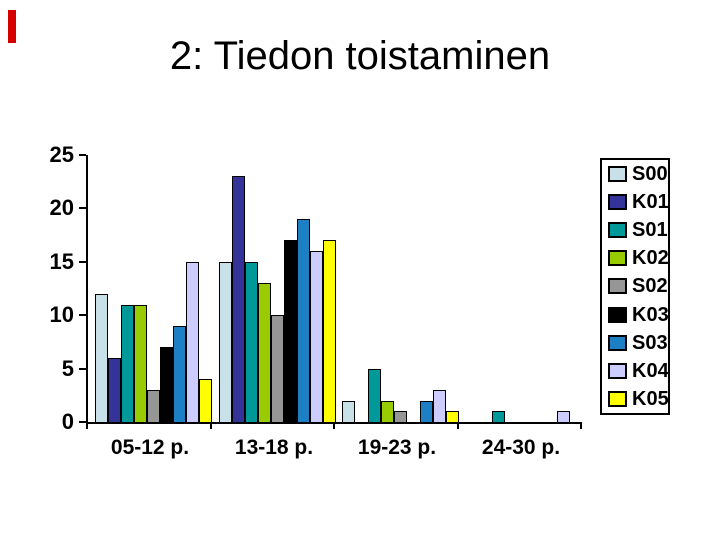 The width and height of the screenshot is (720, 540). What do you see at coordinates (61, 261) in the screenshot?
I see `y-axis-tick-label: 15` at bounding box center [61, 261].